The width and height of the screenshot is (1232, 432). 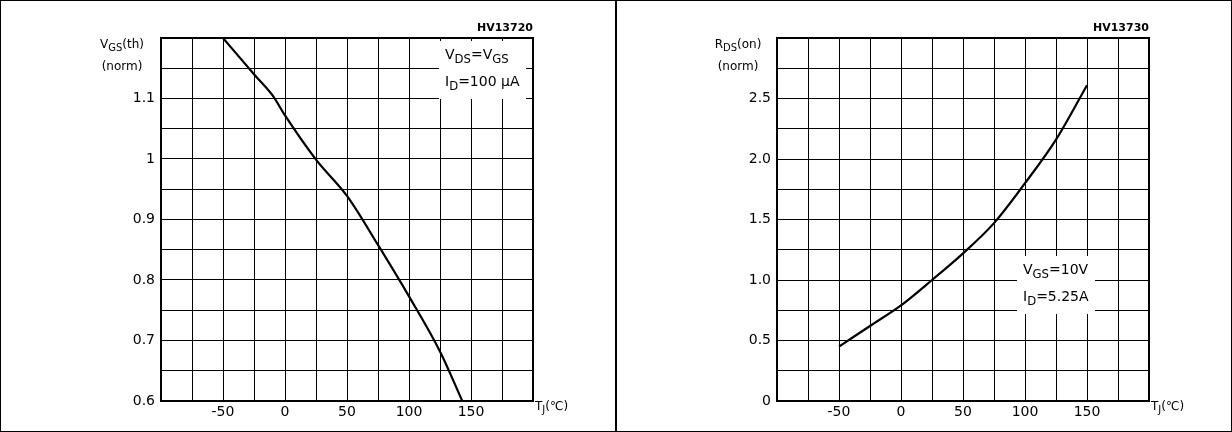 What do you see at coordinates (505, 27) in the screenshot?
I see `text: HV13720` at bounding box center [505, 27].